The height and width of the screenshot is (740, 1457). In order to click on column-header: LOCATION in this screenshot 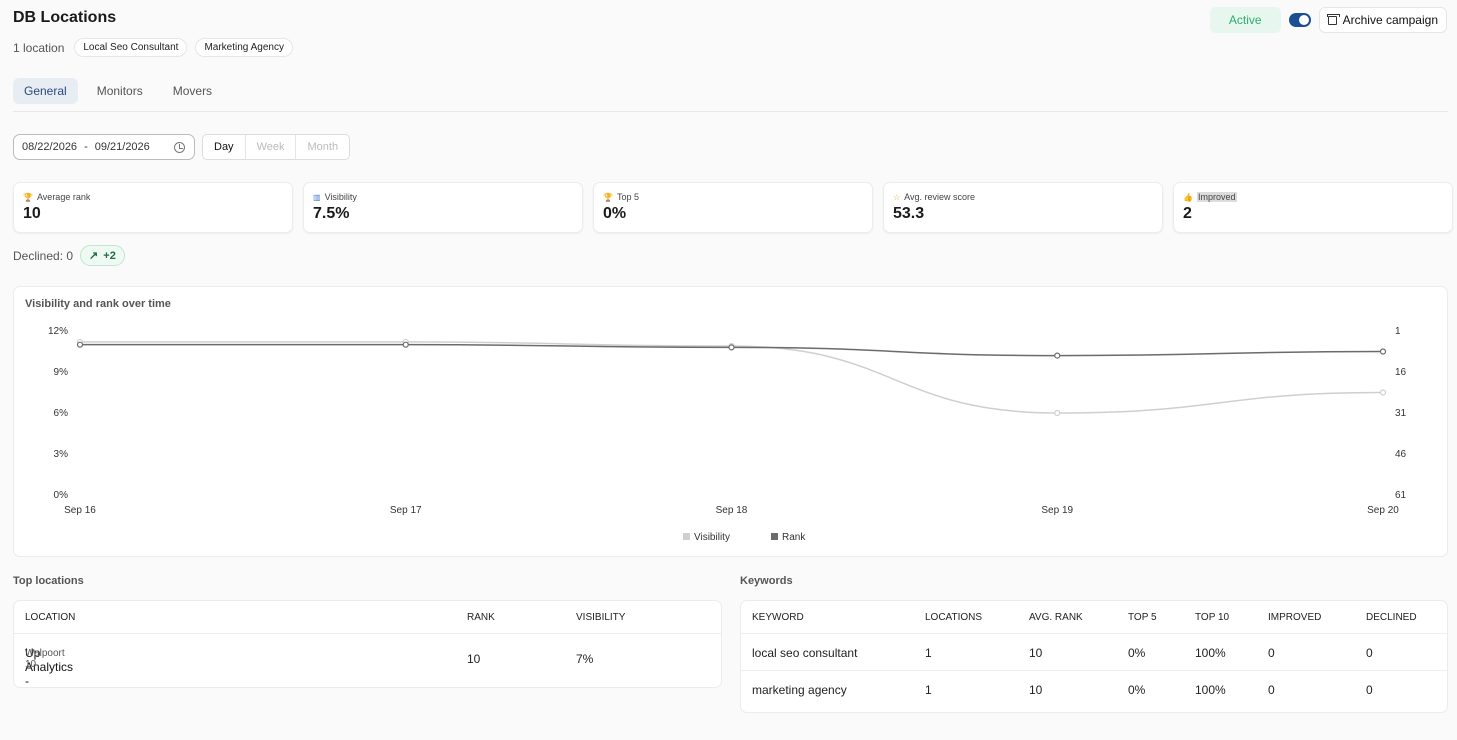, I will do `click(50, 617)`.